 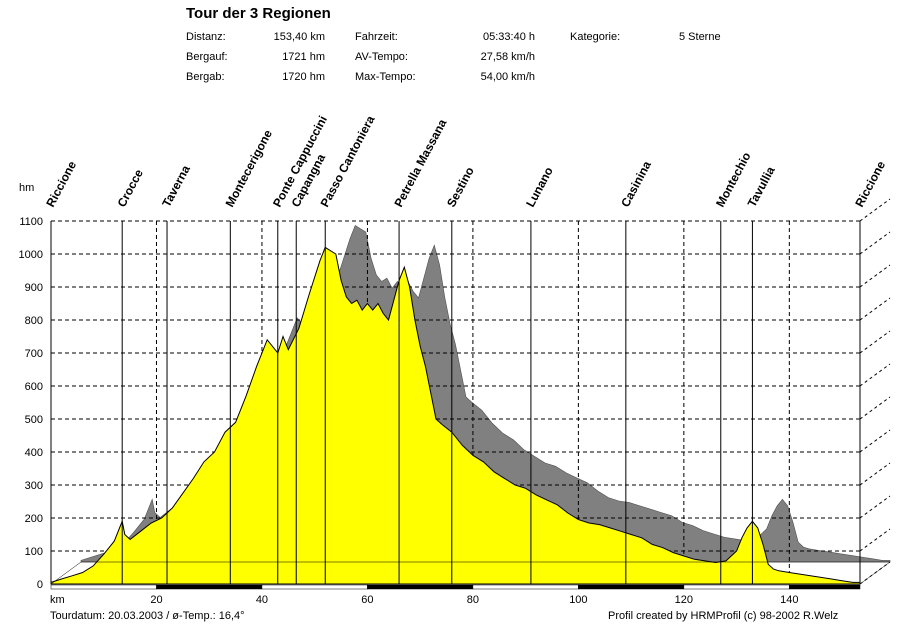 I want to click on footer-tour-date: Tourdatum: 20.03.2003 / ø-Temp.: 16,4°, so click(x=147, y=616).